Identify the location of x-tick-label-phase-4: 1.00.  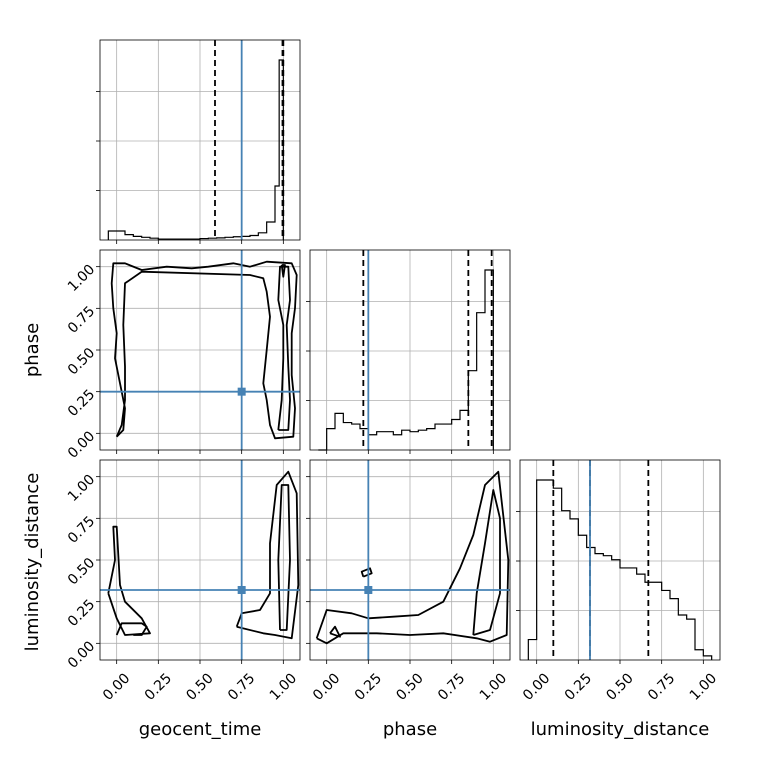
(493, 686).